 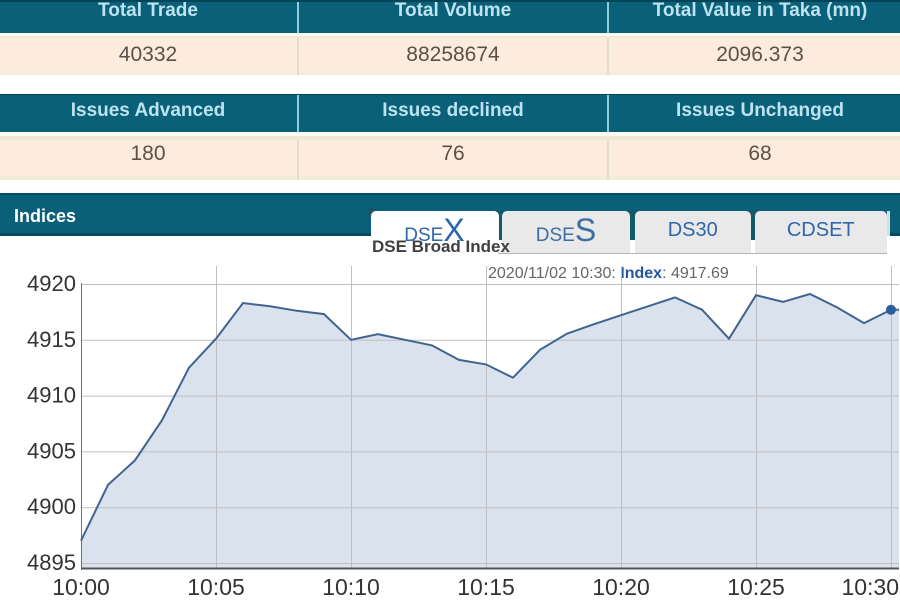 I want to click on svg-text: 10:00, so click(x=81, y=587).